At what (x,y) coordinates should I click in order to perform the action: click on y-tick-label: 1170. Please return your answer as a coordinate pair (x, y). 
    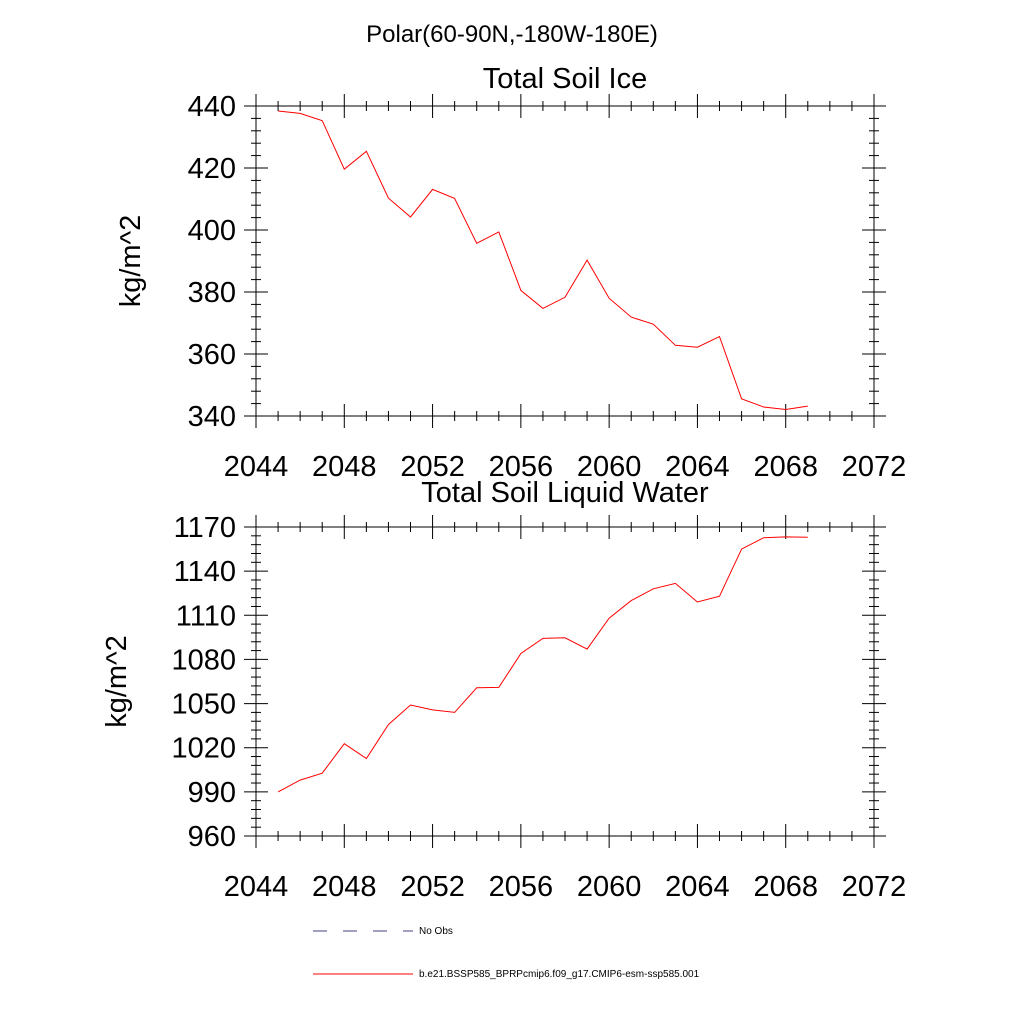
    Looking at the image, I should click on (205, 528).